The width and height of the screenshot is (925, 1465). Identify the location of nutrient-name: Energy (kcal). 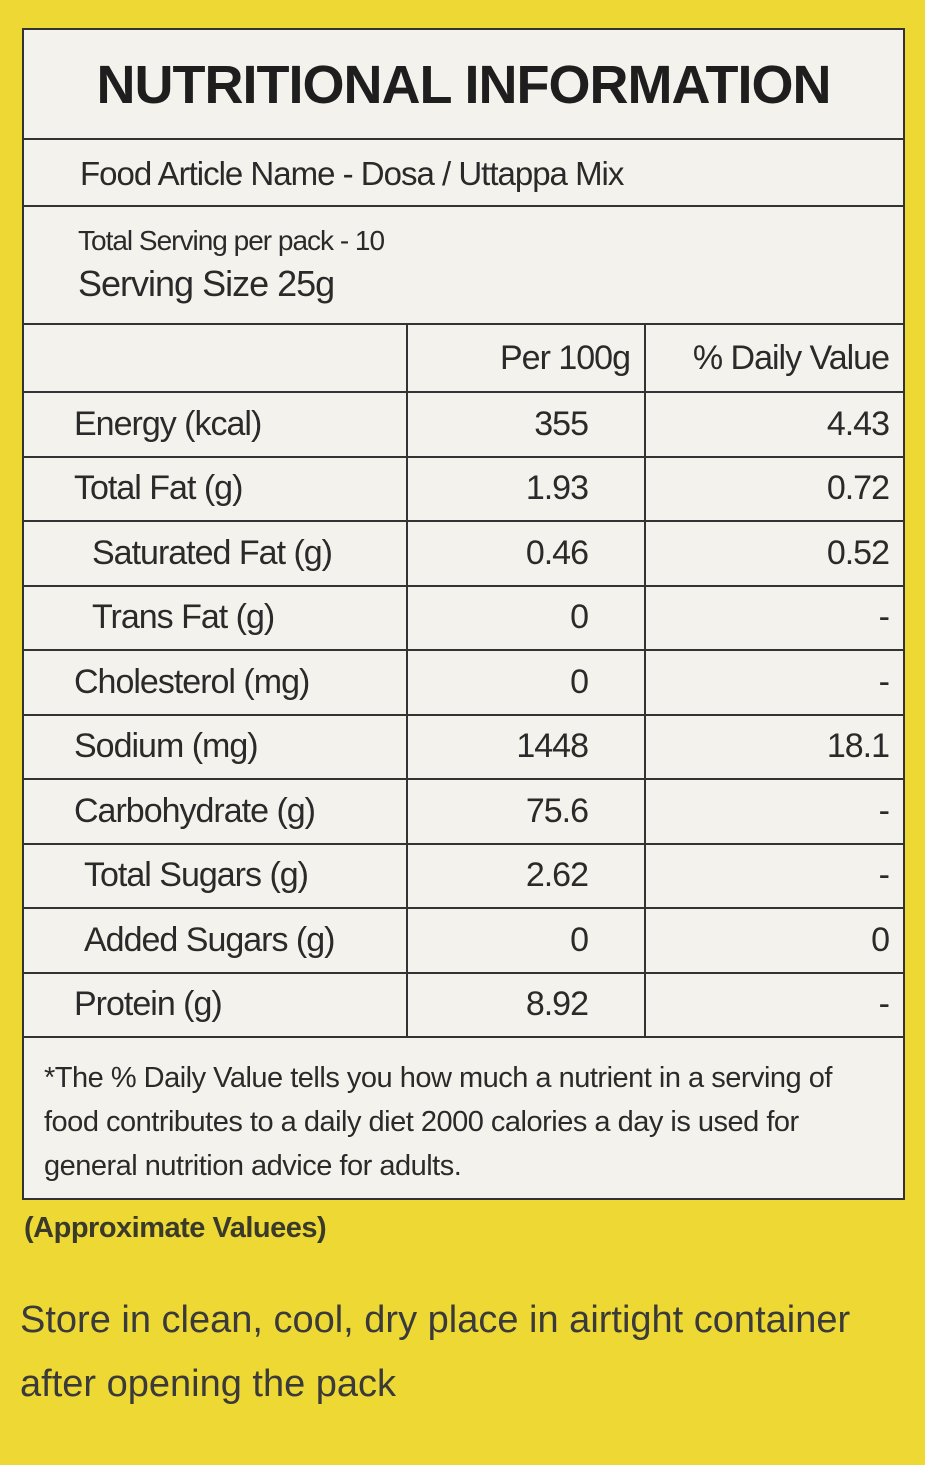
(216, 424).